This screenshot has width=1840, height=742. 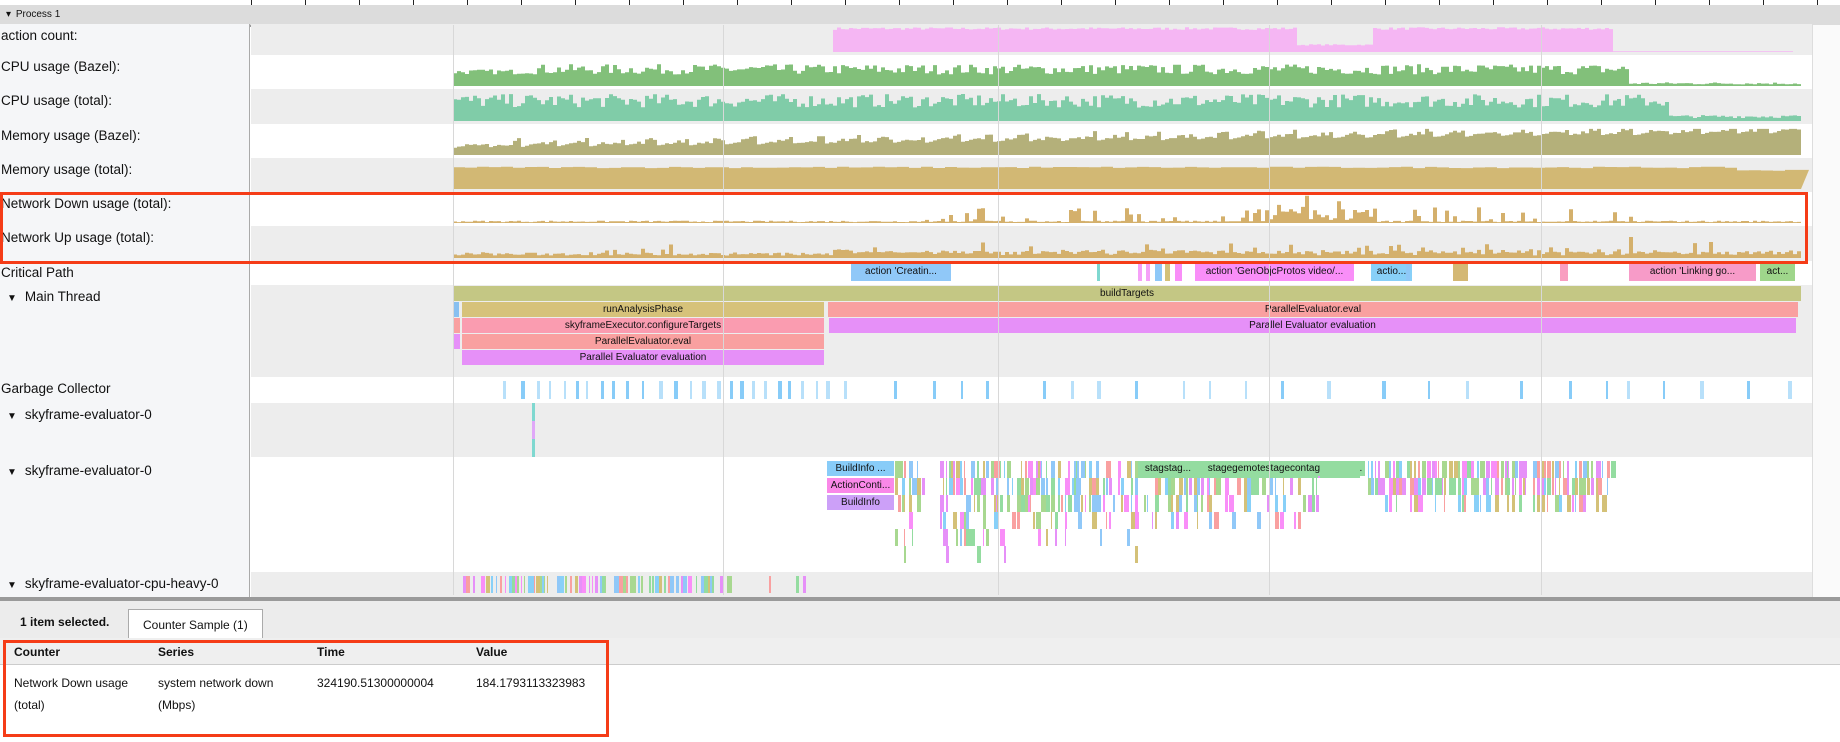 I want to click on expand-triangle-icon: ▼, so click(x=12, y=472).